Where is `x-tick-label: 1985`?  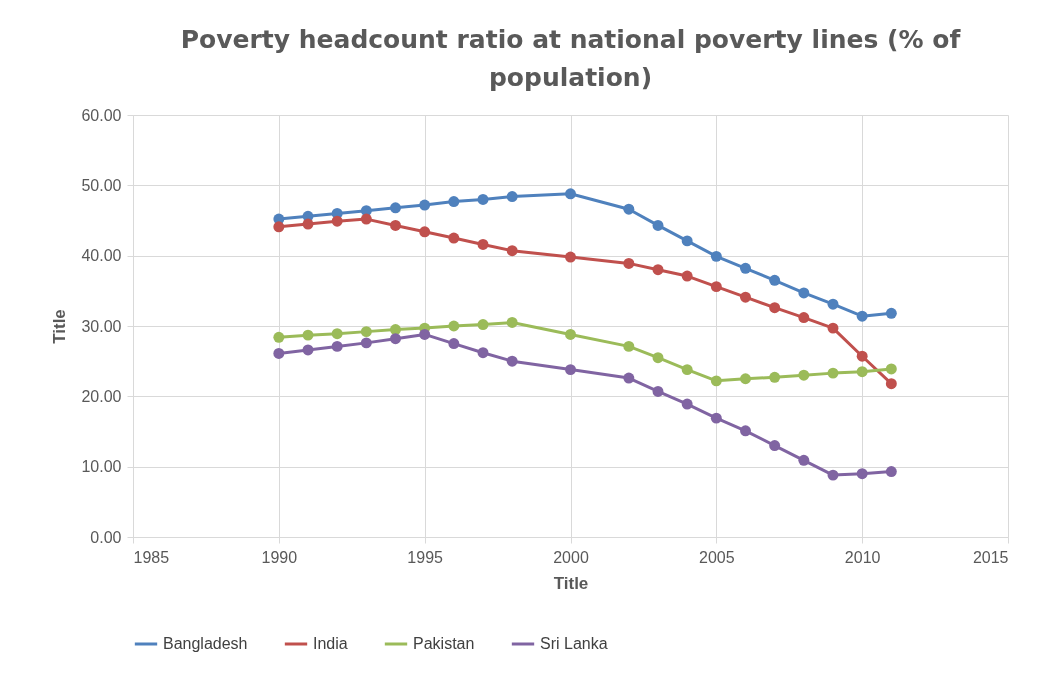
x-tick-label: 1985 is located at coordinates (151, 557).